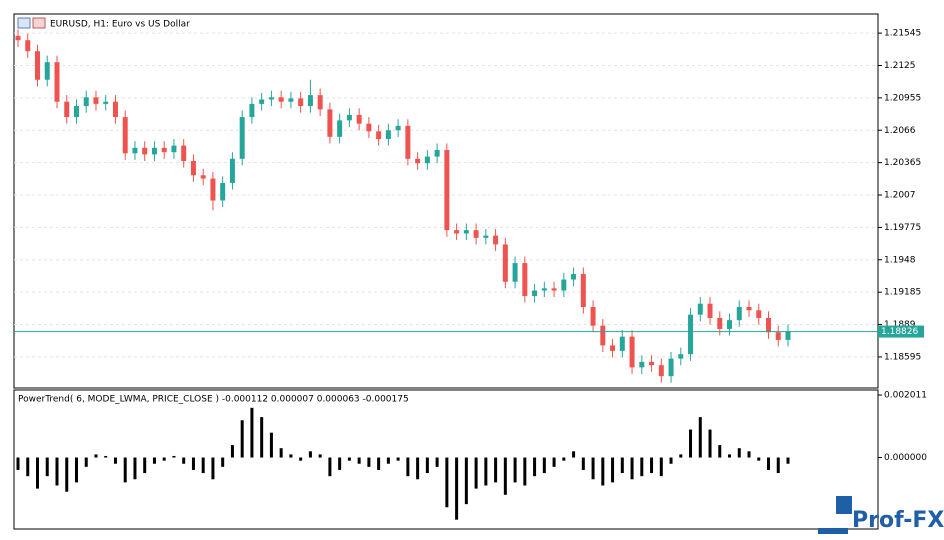 Image resolution: width=944 pixels, height=540 pixels. I want to click on price-label: 1.18826, so click(899, 332).